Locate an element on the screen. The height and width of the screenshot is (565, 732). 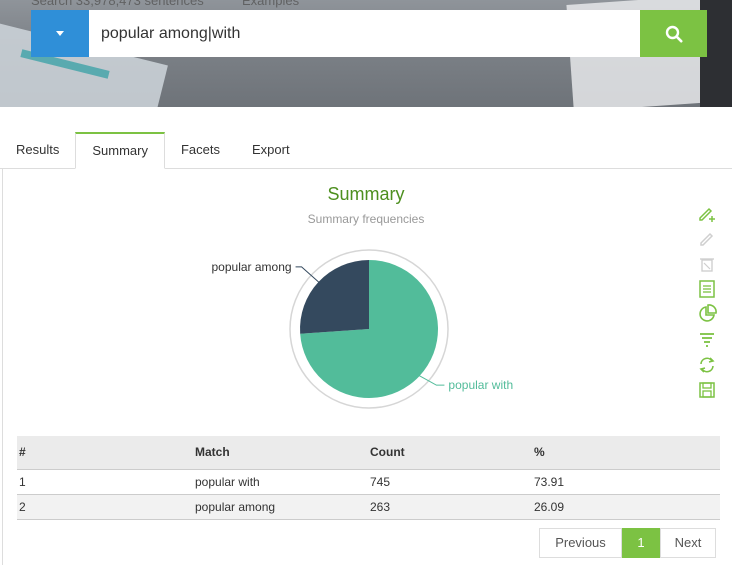
row-match: popular with is located at coordinates (227, 481).